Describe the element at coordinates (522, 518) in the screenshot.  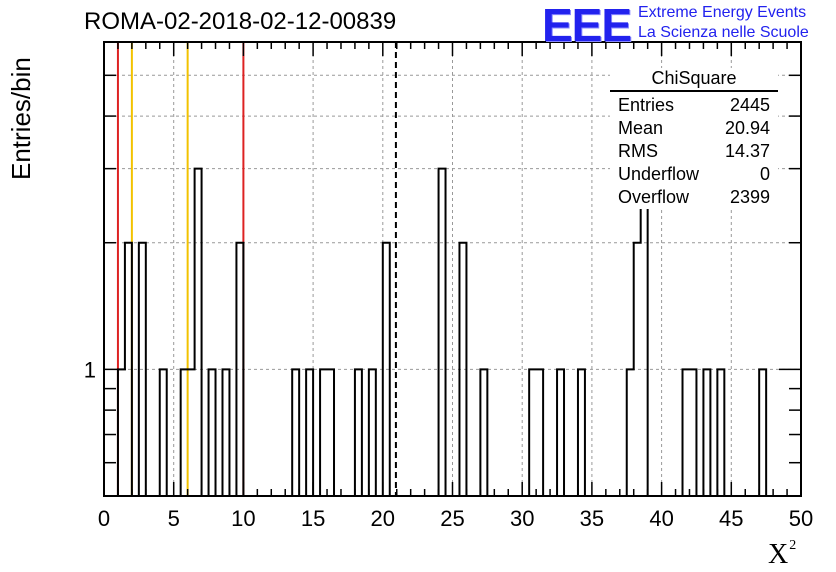
I see `x-tick-label: 30` at that location.